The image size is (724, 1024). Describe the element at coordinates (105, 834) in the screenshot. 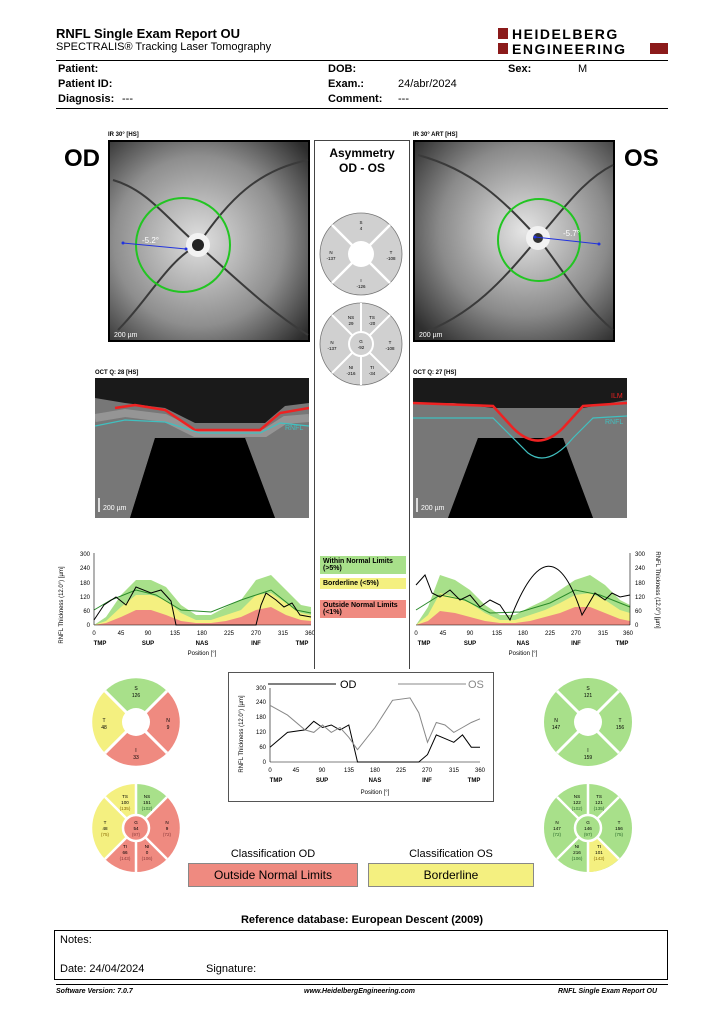

I see `svg-text: (75)` at that location.